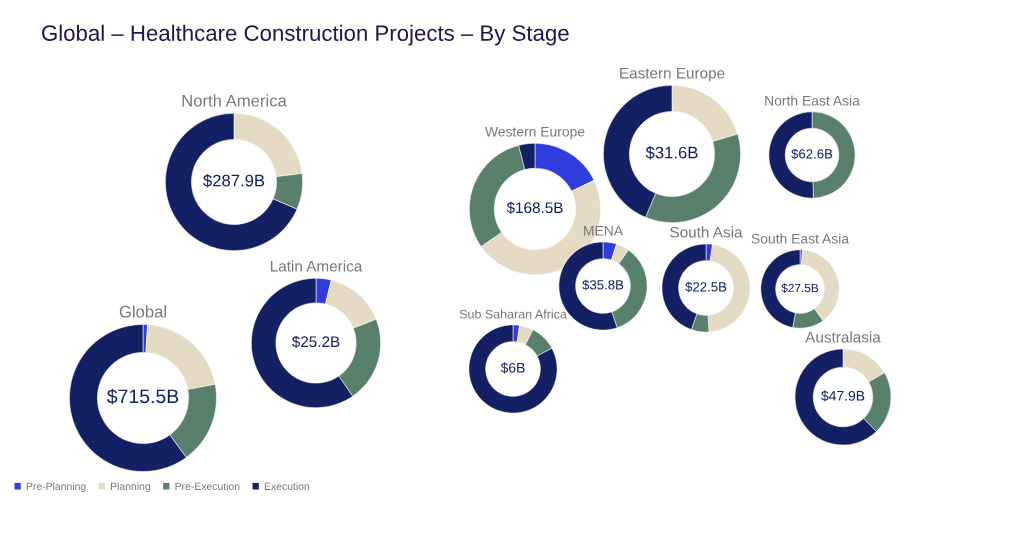  I want to click on chart-title: Eastern Europe, so click(672, 74).